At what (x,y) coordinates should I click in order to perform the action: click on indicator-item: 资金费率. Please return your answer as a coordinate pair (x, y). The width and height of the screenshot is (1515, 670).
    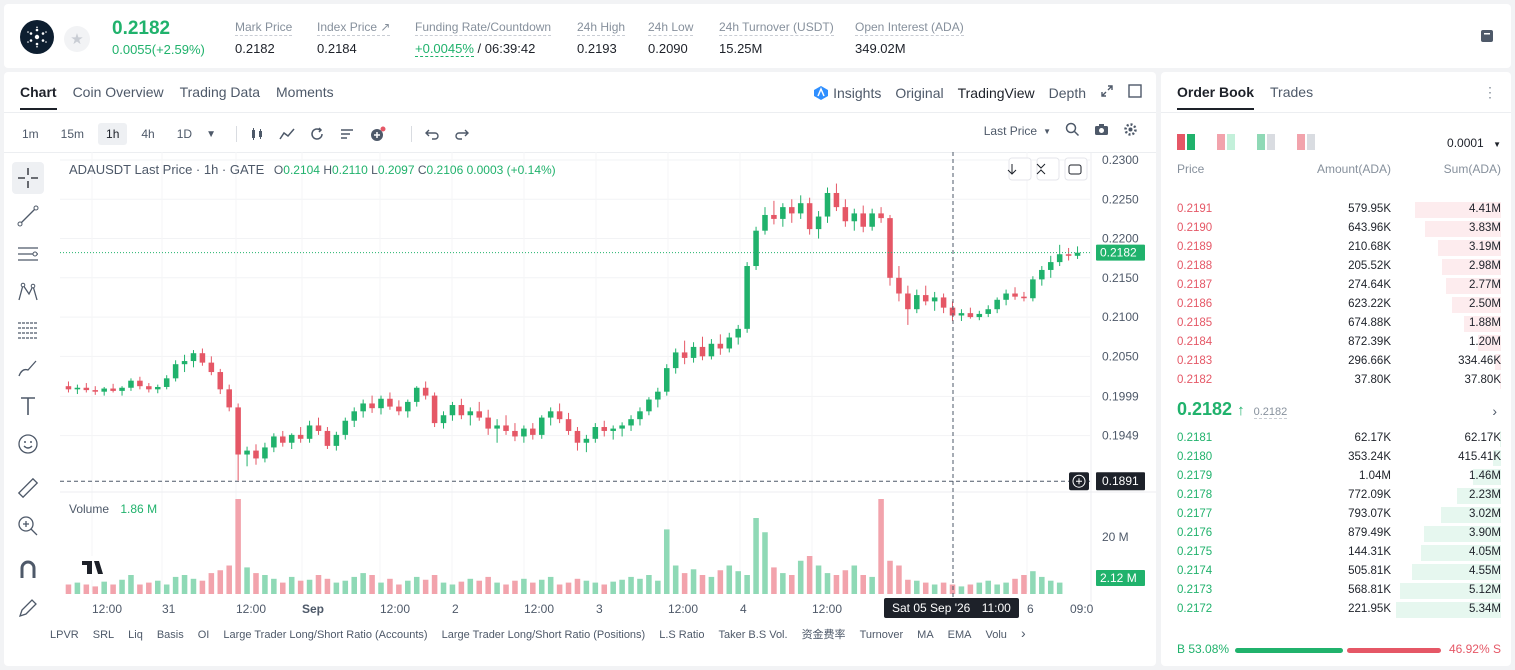
    Looking at the image, I should click on (823, 635).